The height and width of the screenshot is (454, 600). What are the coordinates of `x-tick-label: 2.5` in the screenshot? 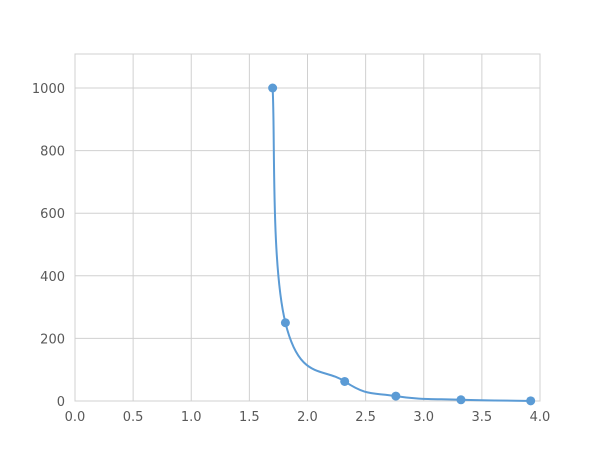 It's located at (365, 417).